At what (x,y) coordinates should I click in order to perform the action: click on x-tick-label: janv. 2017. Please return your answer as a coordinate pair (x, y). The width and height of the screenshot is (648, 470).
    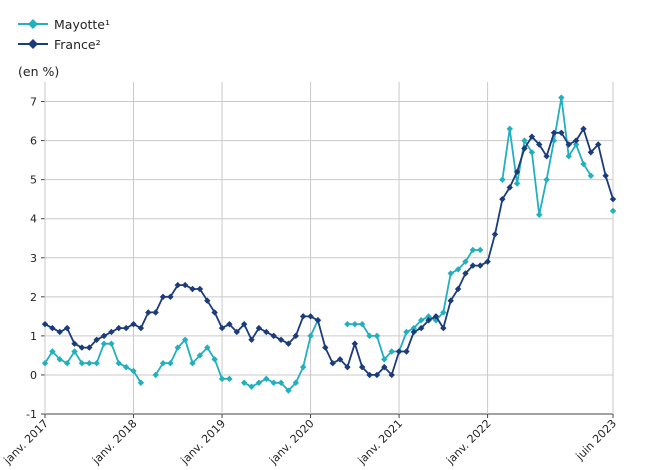
    Looking at the image, I should click on (26, 442).